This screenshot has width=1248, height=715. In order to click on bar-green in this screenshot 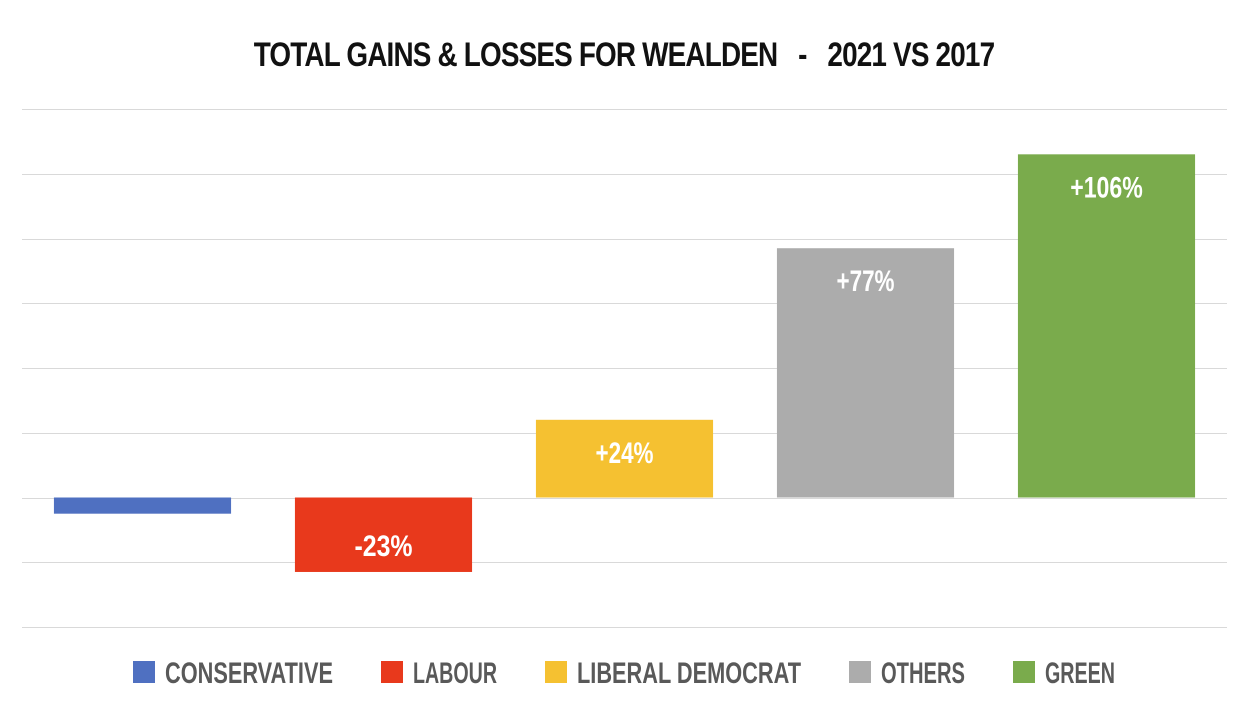, I will do `click(1106, 326)`.